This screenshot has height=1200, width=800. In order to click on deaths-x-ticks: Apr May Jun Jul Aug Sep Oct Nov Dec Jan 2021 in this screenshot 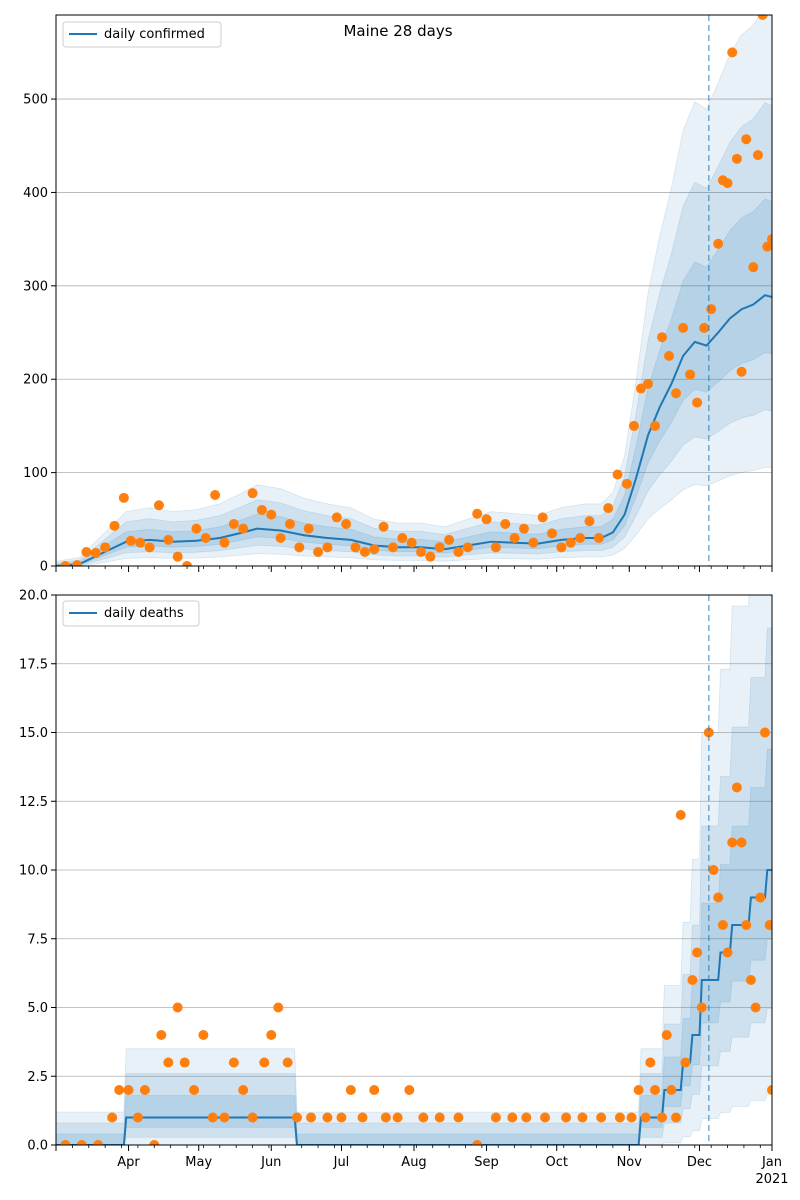, I will do `click(422, 1166)`.